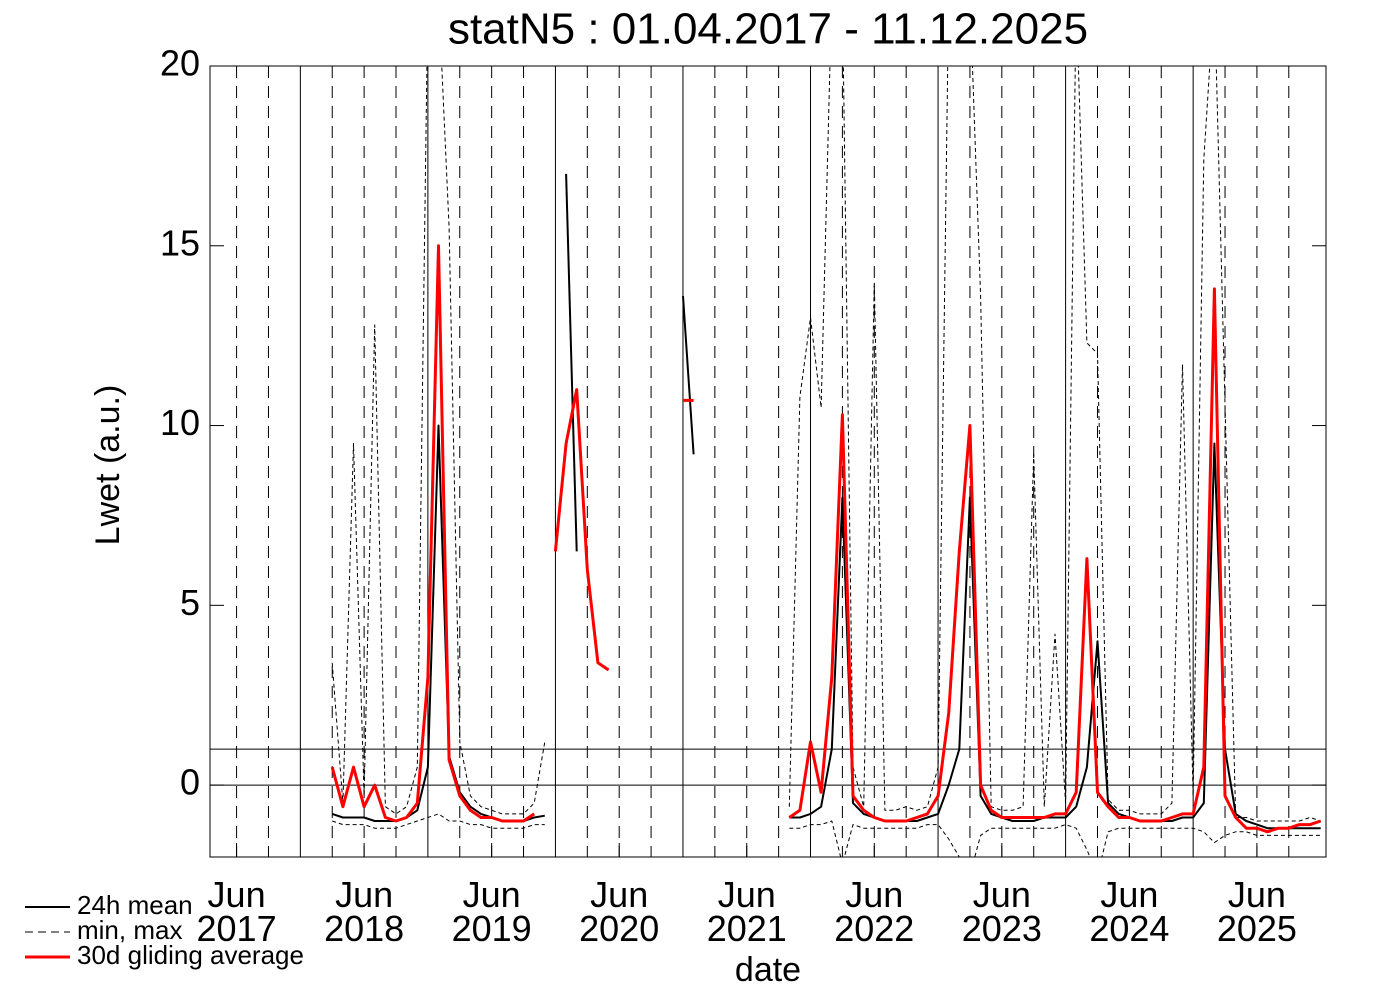 The height and width of the screenshot is (997, 1388). Describe the element at coordinates (1002, 911) in the screenshot. I see `x-tick-label: Jun 2023` at that location.